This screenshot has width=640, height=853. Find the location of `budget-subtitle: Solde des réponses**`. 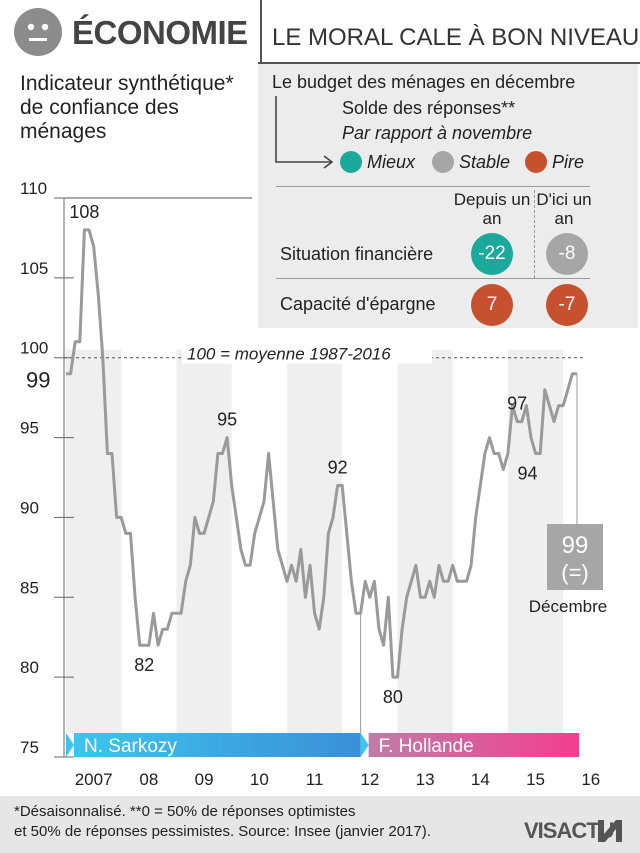

budget-subtitle: Solde des réponses** is located at coordinates (429, 108).